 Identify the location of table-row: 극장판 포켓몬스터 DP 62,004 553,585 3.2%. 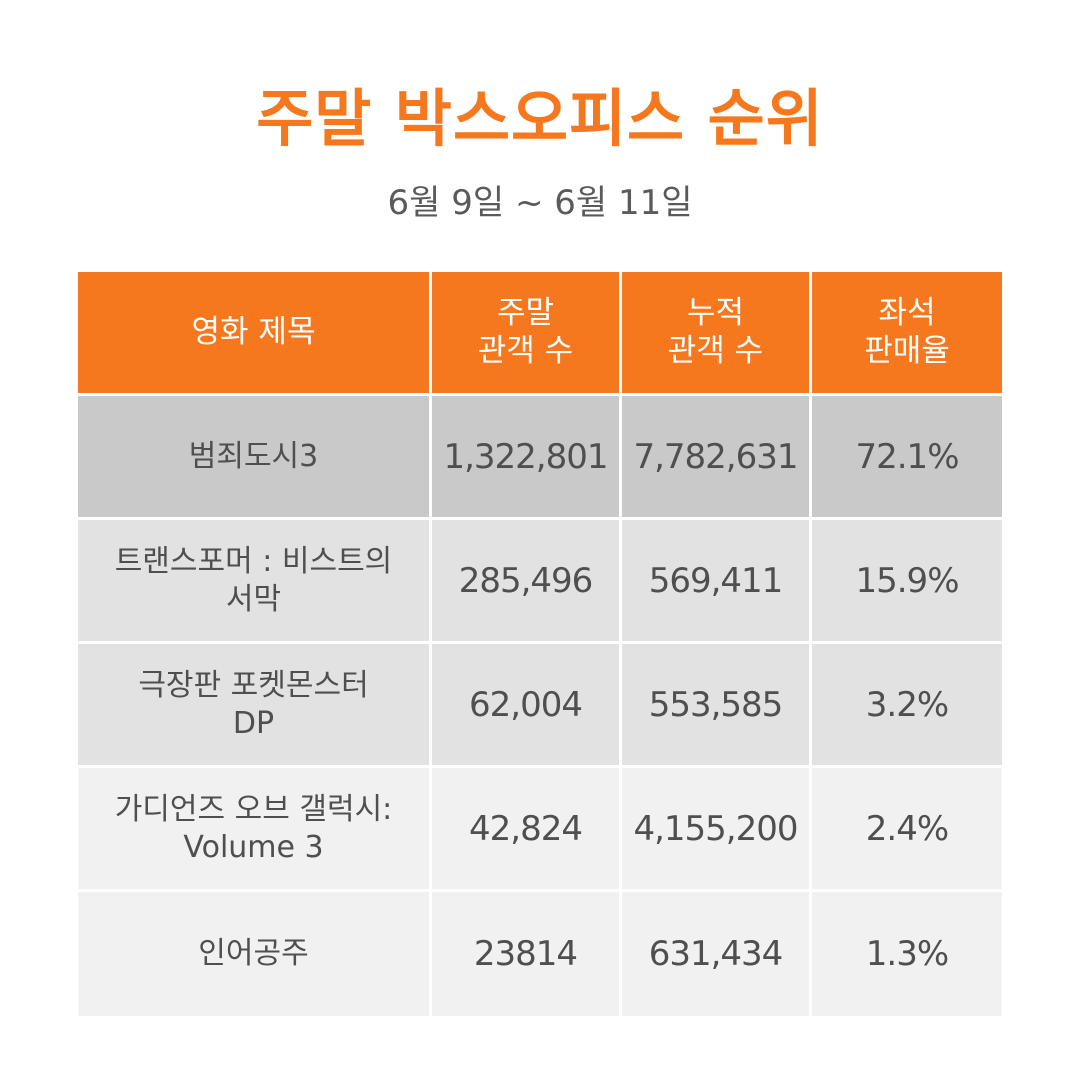
(540, 706).